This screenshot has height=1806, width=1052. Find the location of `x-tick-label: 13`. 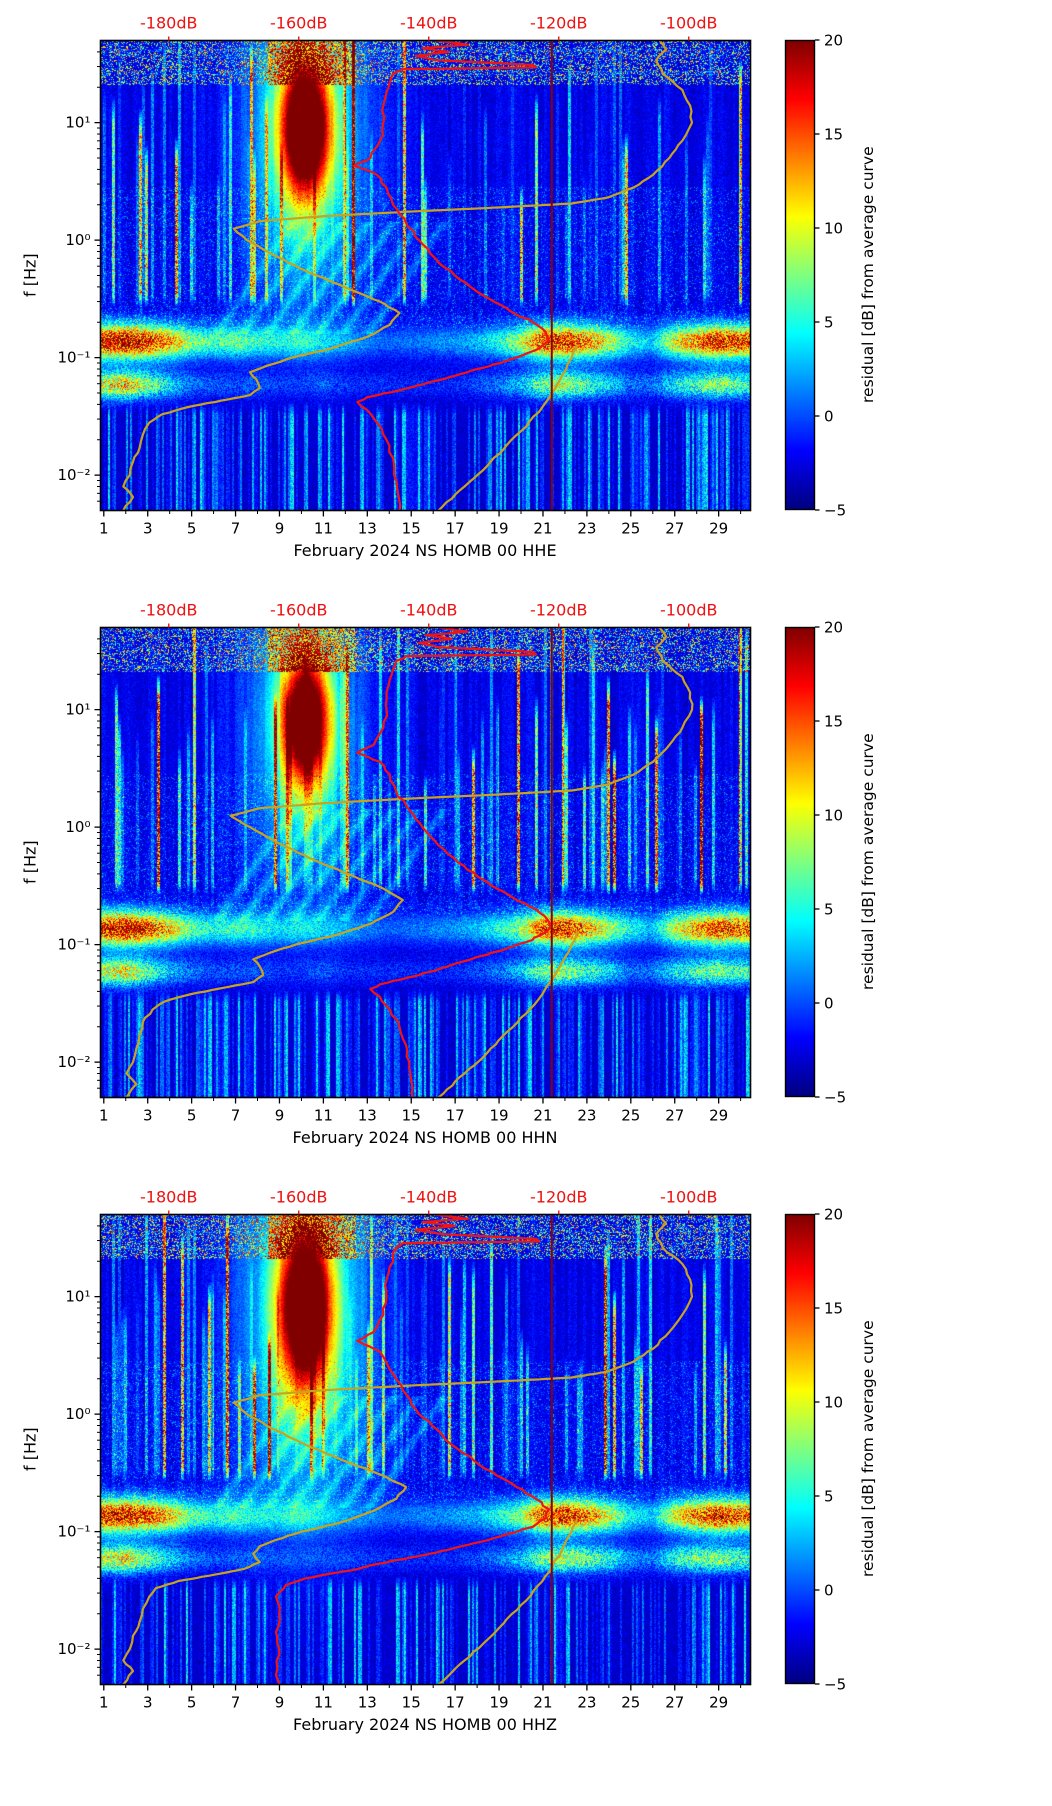

x-tick-label: 13 is located at coordinates (367, 1116).